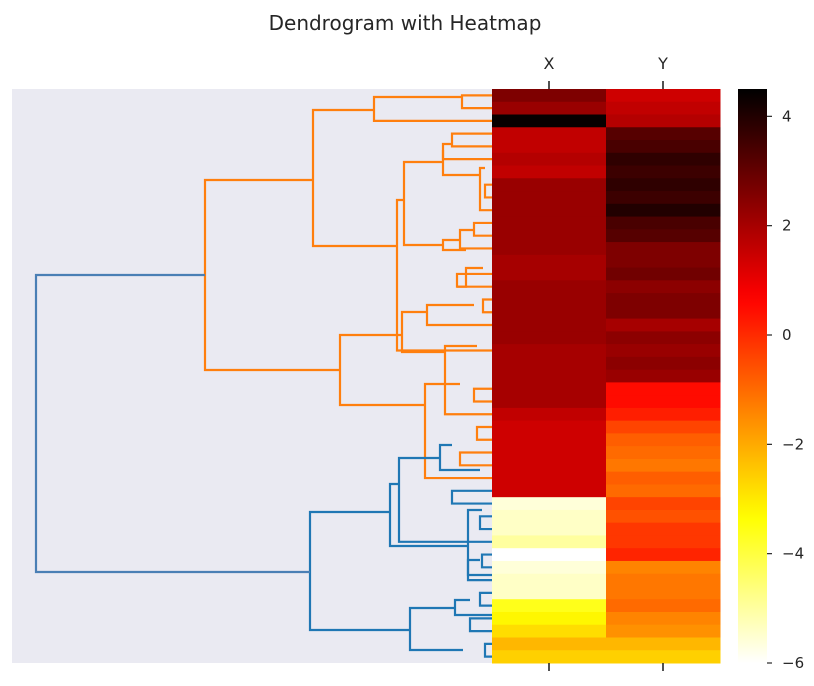 The width and height of the screenshot is (814, 686). Describe the element at coordinates (793, 444) in the screenshot. I see `colorbar-tick-label: −2` at that location.